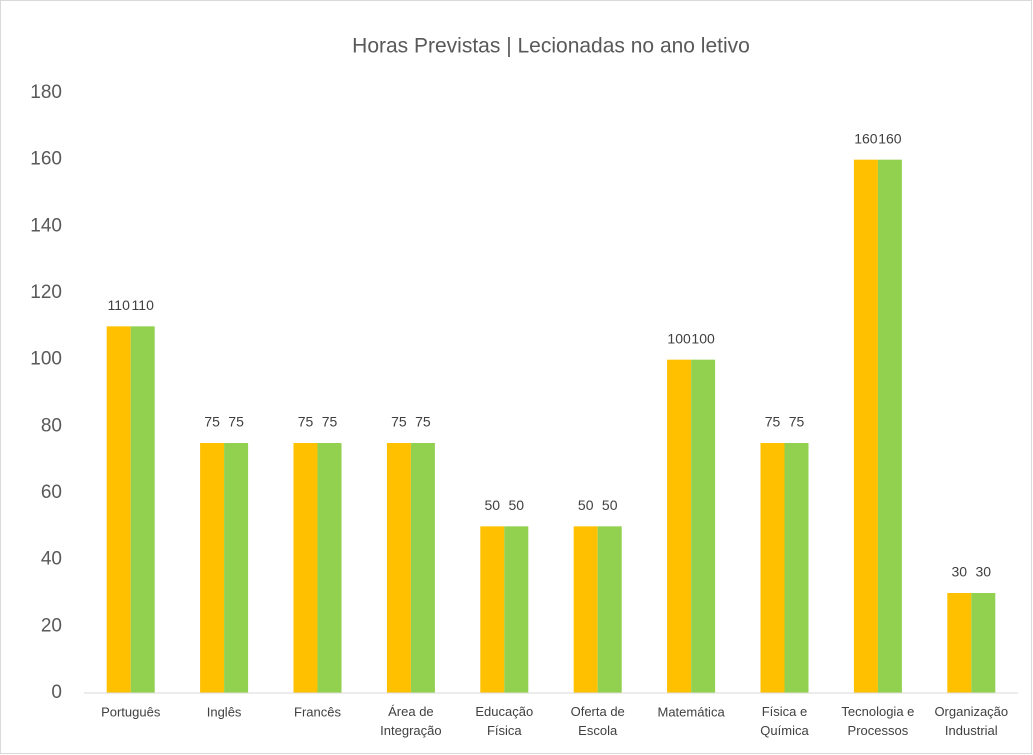  Describe the element at coordinates (317, 711) in the screenshot. I see `x-tick-label: Francês` at that location.